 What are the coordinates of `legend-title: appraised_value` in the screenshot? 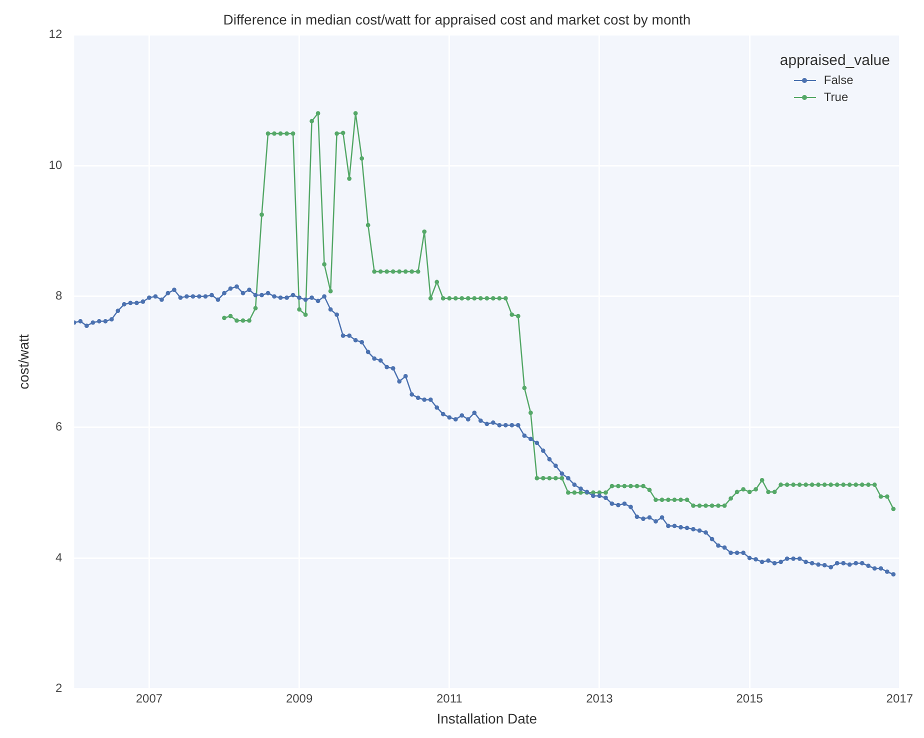 It's located at (835, 60).